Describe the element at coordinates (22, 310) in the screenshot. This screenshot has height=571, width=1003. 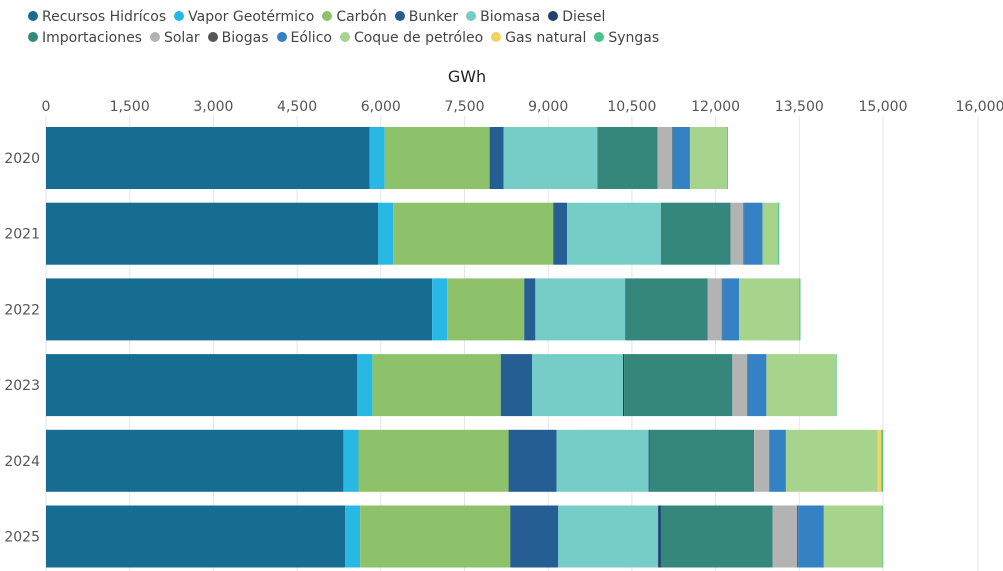
I see `category-label: 2022` at that location.